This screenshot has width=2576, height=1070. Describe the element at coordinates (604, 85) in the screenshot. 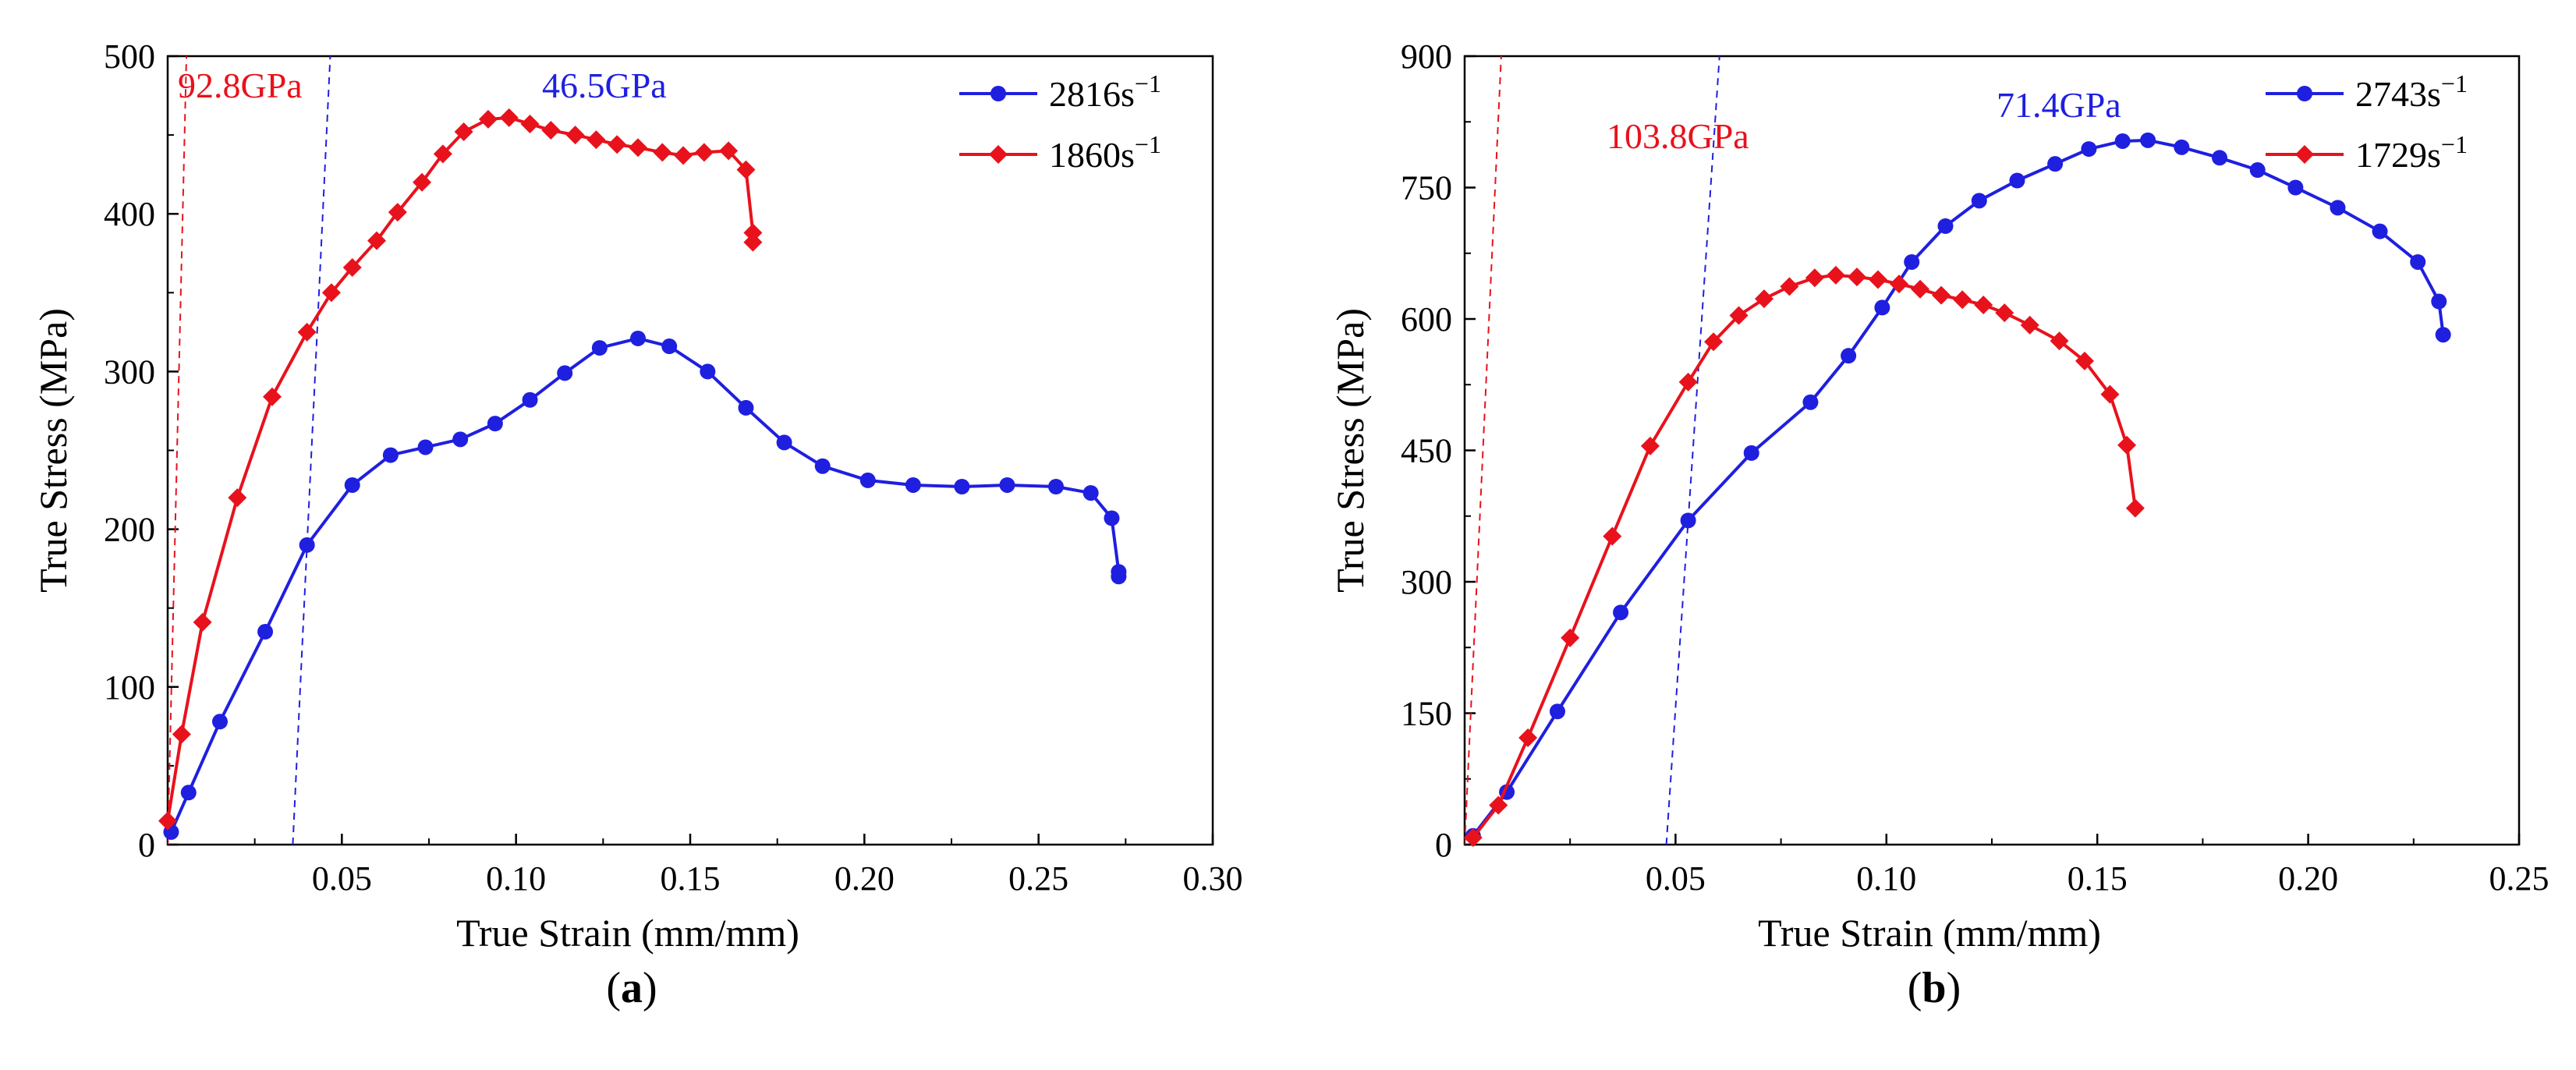

I see `modulus-annotation: 46.5GPa` at that location.